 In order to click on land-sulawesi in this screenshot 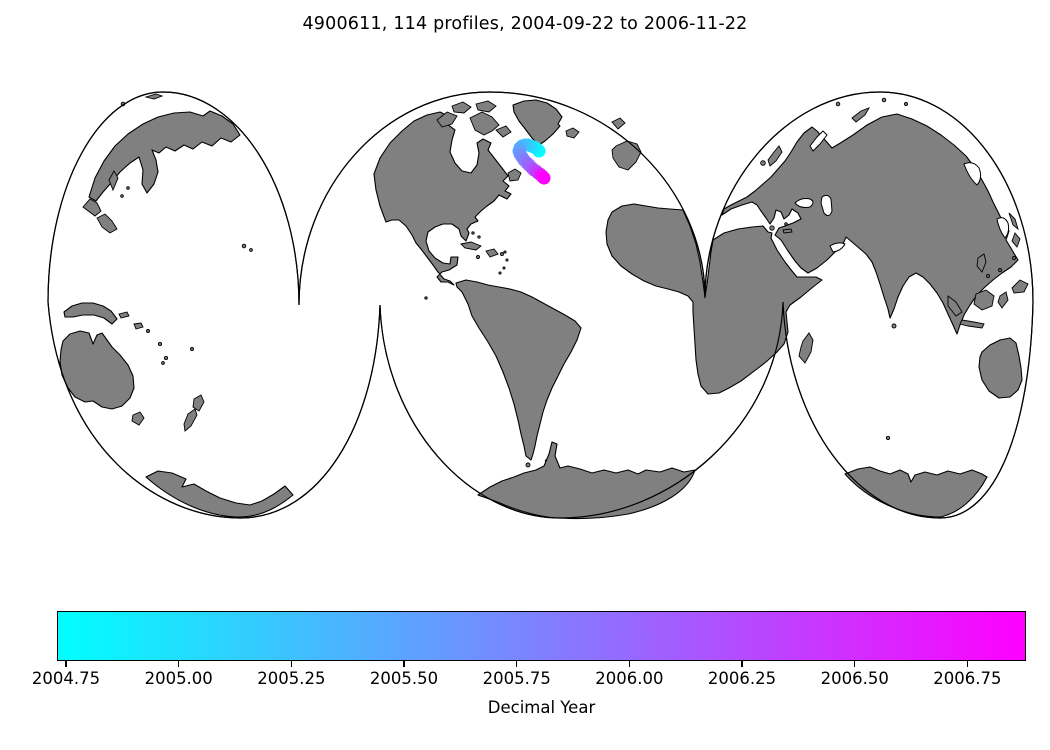, I will do `click(1003, 300)`.